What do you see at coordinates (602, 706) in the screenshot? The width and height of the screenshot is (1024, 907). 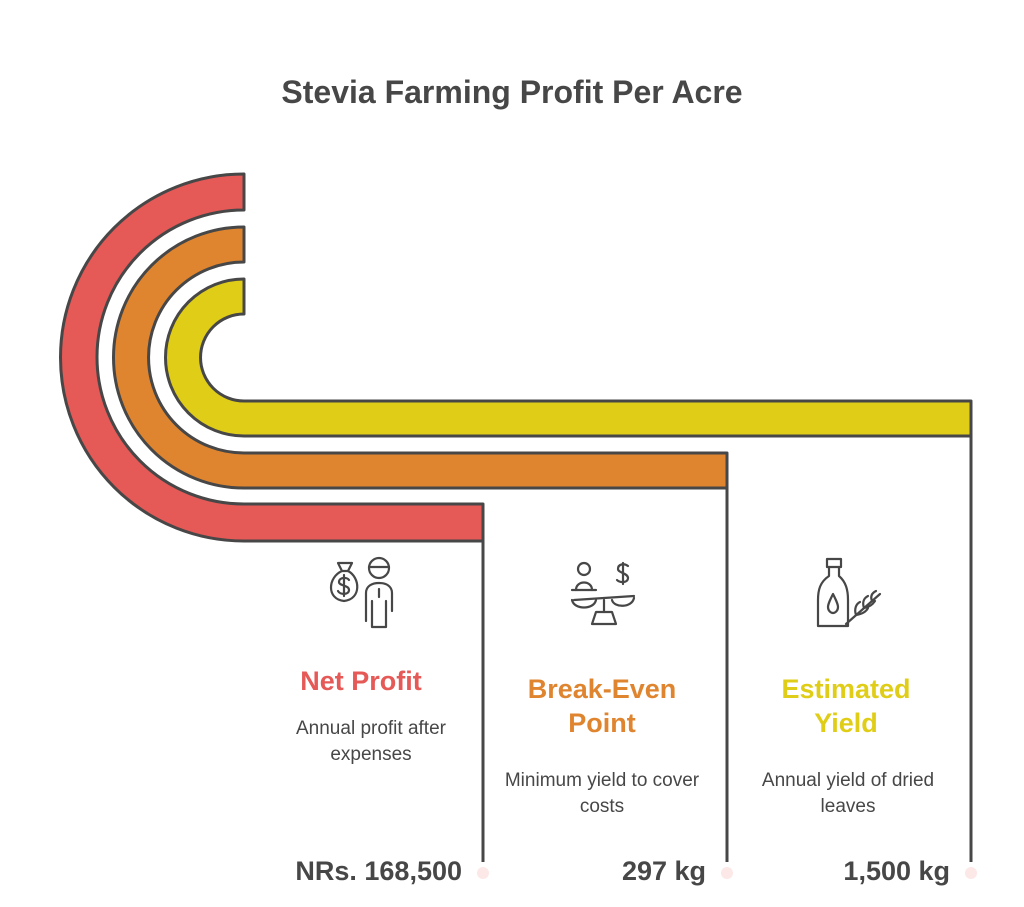 I see `break-even-heading: Break-Even Point` at bounding box center [602, 706].